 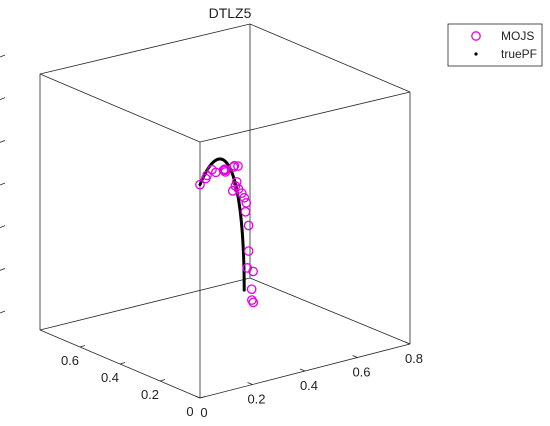 What do you see at coordinates (256, 399) in the screenshot?
I see `y-tick-label: 0.2` at bounding box center [256, 399].